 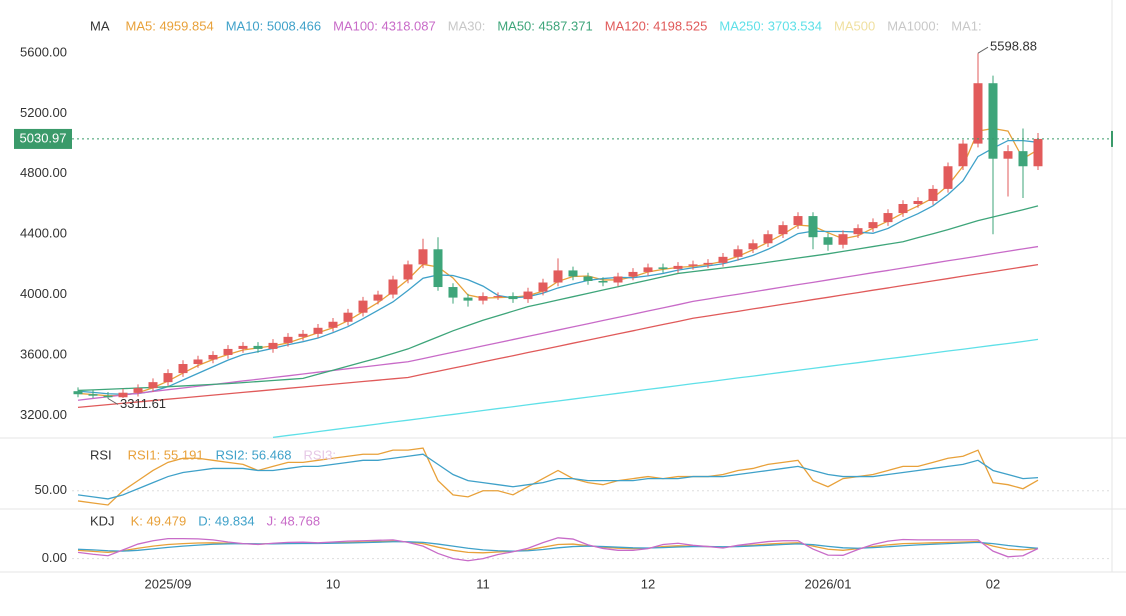 What do you see at coordinates (54, 557) in the screenshot?
I see `y-tick-label: 0.00` at bounding box center [54, 557].